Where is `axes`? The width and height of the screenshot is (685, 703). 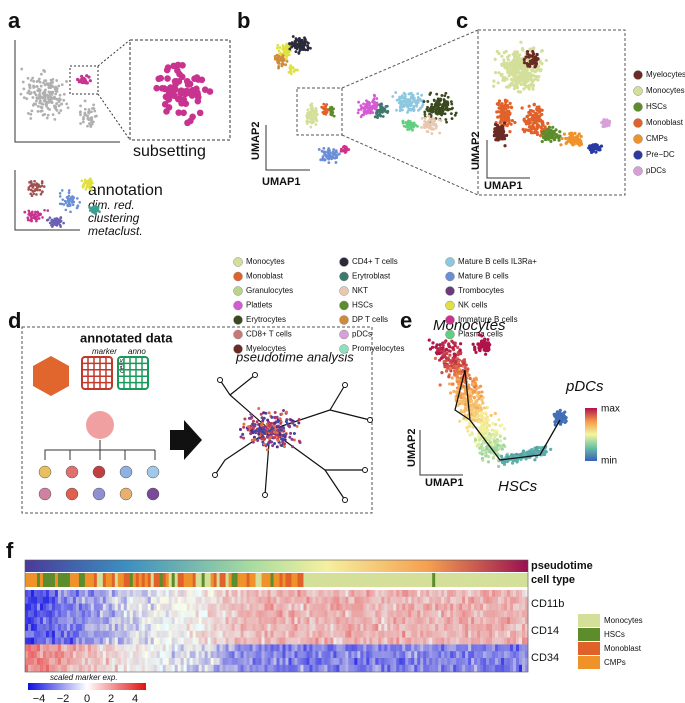 axes is located at coordinates (287, 148).